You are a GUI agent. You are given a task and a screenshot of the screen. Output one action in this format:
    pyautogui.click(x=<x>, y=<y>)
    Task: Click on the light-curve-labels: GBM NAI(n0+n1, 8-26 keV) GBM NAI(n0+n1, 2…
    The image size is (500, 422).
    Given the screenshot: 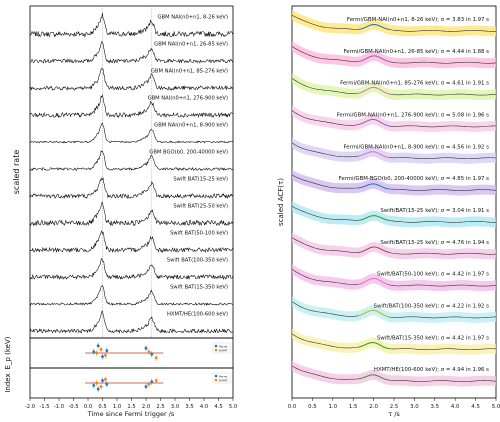 What is the action you would take?
    pyautogui.click(x=188, y=166)
    